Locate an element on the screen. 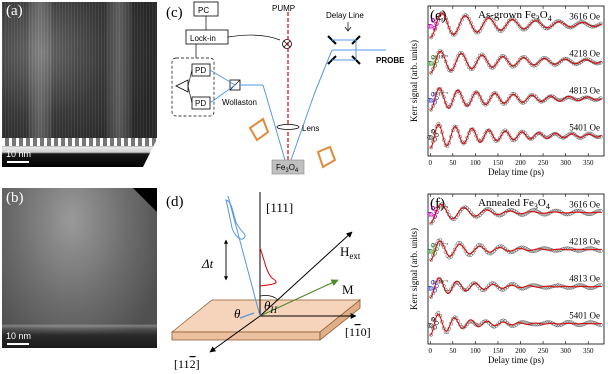 Image resolution: width=608 pixels, height=374 pixels. sample-block is located at coordinates (288, 167).